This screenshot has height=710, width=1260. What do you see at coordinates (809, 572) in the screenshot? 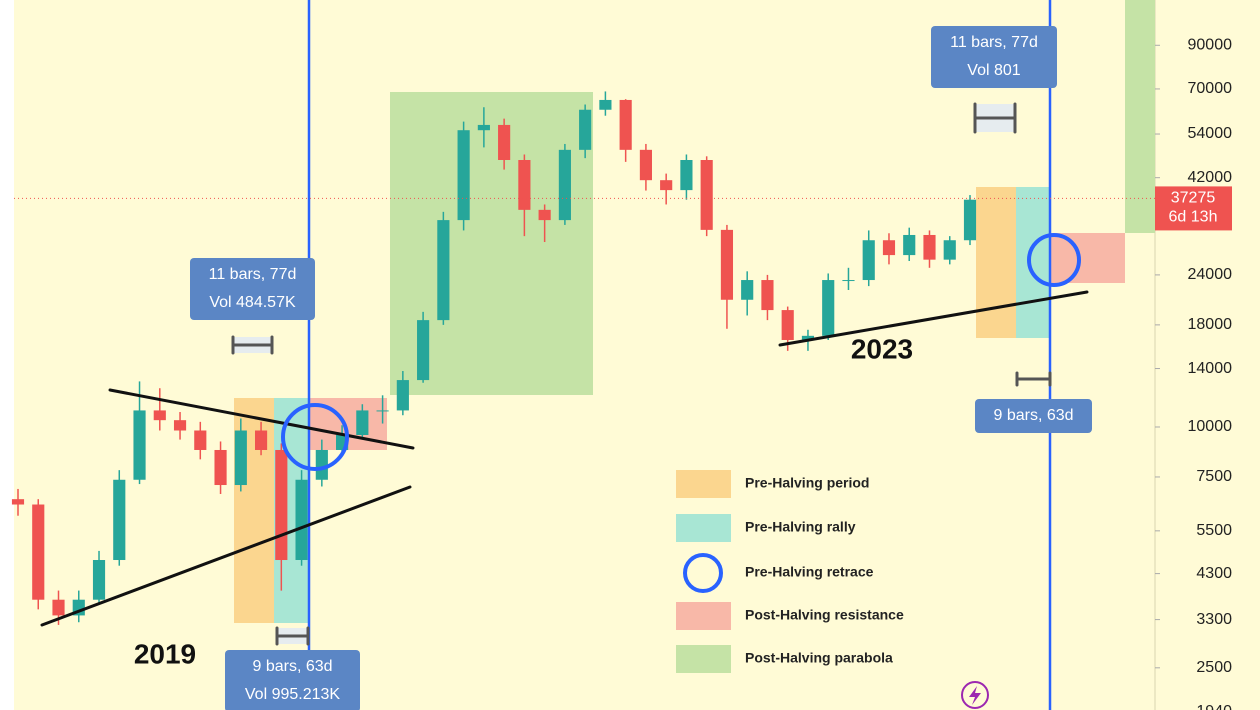
I see `legend-label: Pre-Halving retrace` at bounding box center [809, 572].